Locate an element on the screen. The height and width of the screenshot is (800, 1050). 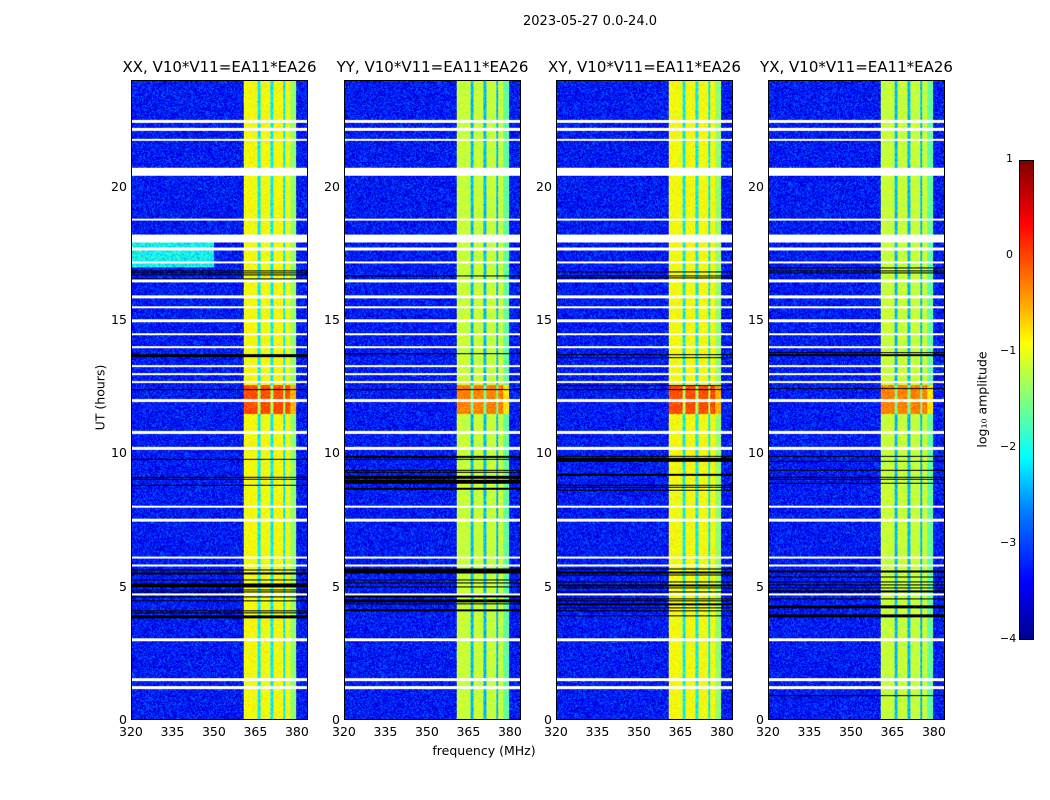
colorbar-tick-label: −3 is located at coordinates (1008, 542).